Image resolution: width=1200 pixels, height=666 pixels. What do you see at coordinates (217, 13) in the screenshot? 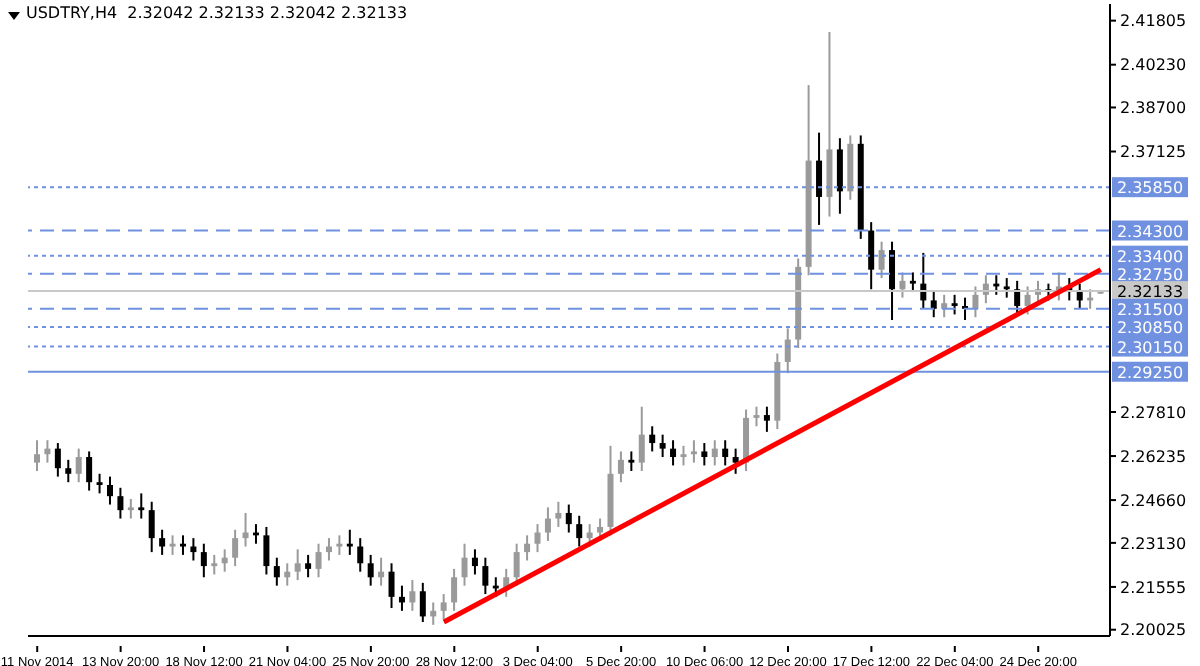
I see `chart-title: USDTRY,H4 2.32042 2.32133 2.32042 2.32133` at bounding box center [217, 13].